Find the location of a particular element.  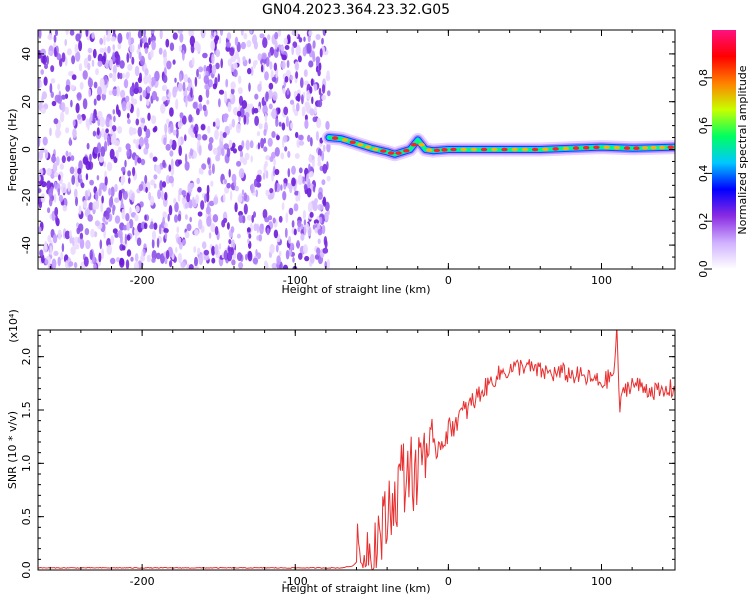

x-tick-label: -200 is located at coordinates (142, 280).